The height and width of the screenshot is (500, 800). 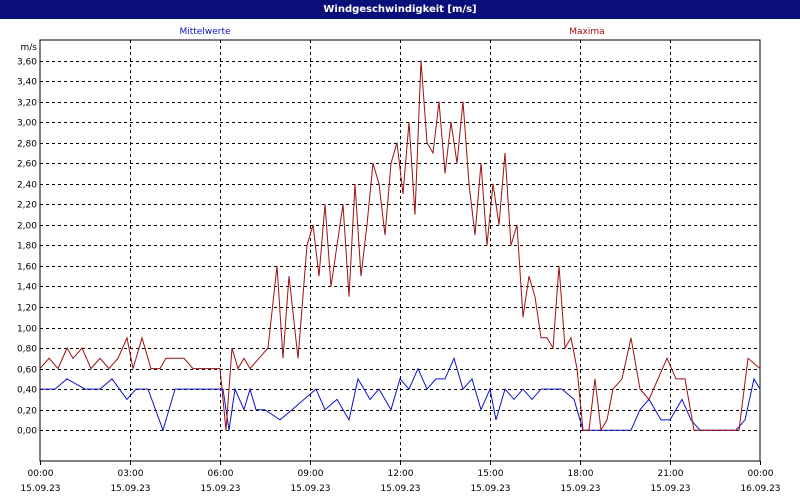 What do you see at coordinates (27, 124) in the screenshot?
I see `y-tick-label: 3,00` at bounding box center [27, 124].